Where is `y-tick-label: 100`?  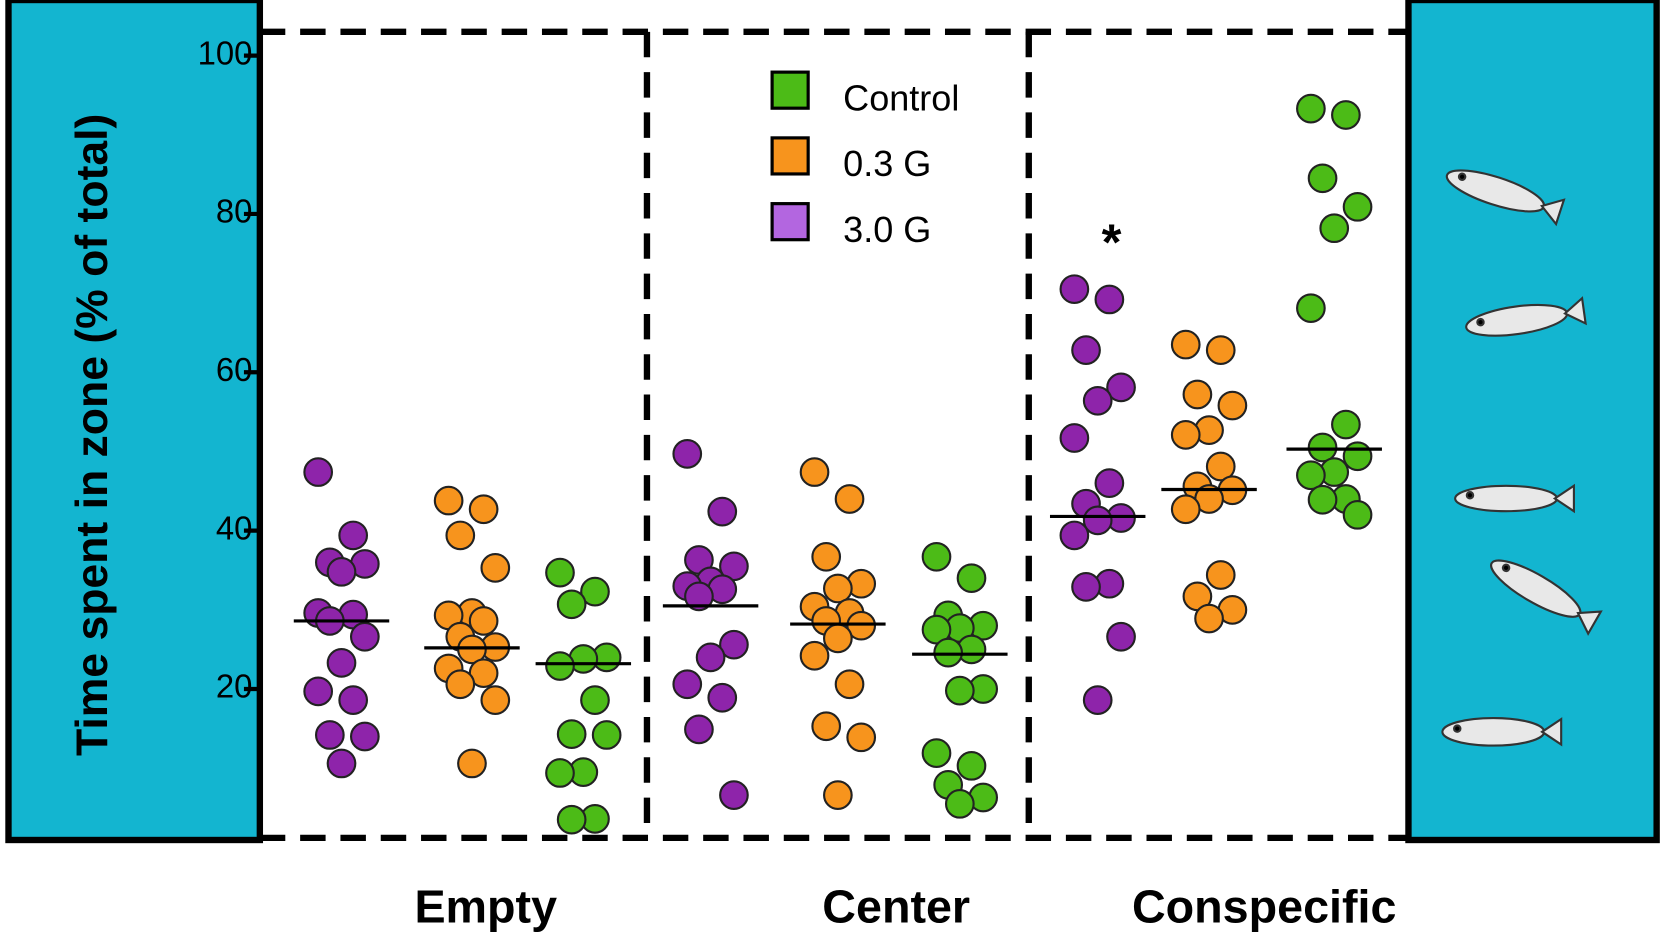 y-tick-label: 100 is located at coordinates (225, 52).